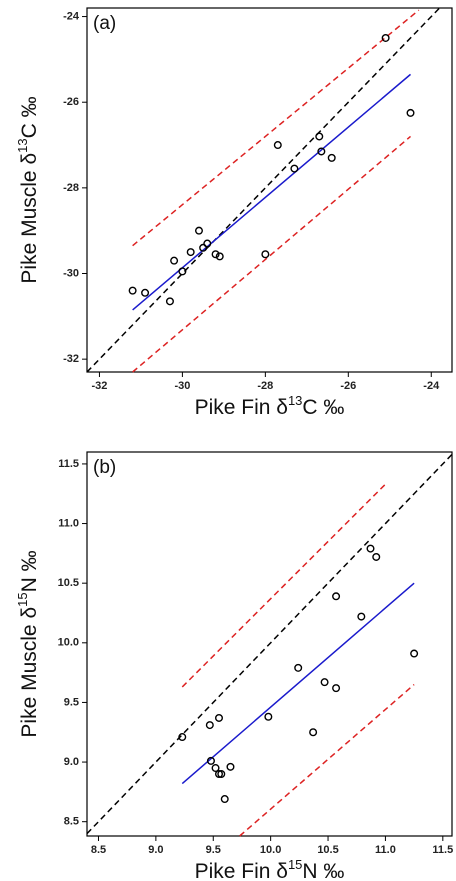 The image size is (456, 881). I want to click on y-axis-label-part: N ‰, so click(29, 571).